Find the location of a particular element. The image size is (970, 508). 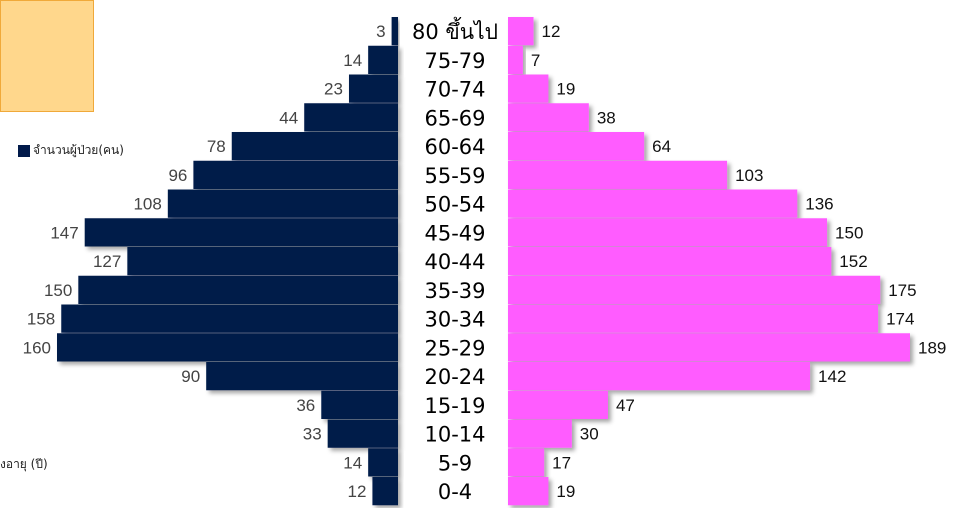

male-value-label: 147 is located at coordinates (64, 232).